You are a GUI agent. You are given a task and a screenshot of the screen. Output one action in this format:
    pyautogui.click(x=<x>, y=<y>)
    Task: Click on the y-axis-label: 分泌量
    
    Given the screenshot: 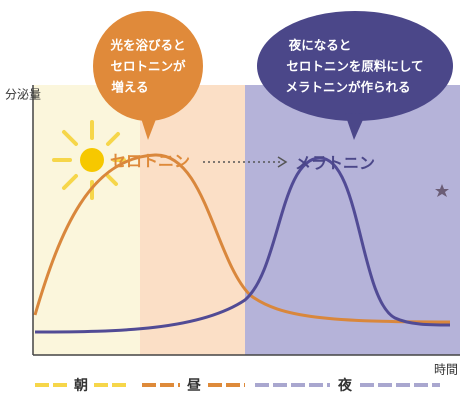 What is the action you would take?
    pyautogui.click(x=23, y=95)
    